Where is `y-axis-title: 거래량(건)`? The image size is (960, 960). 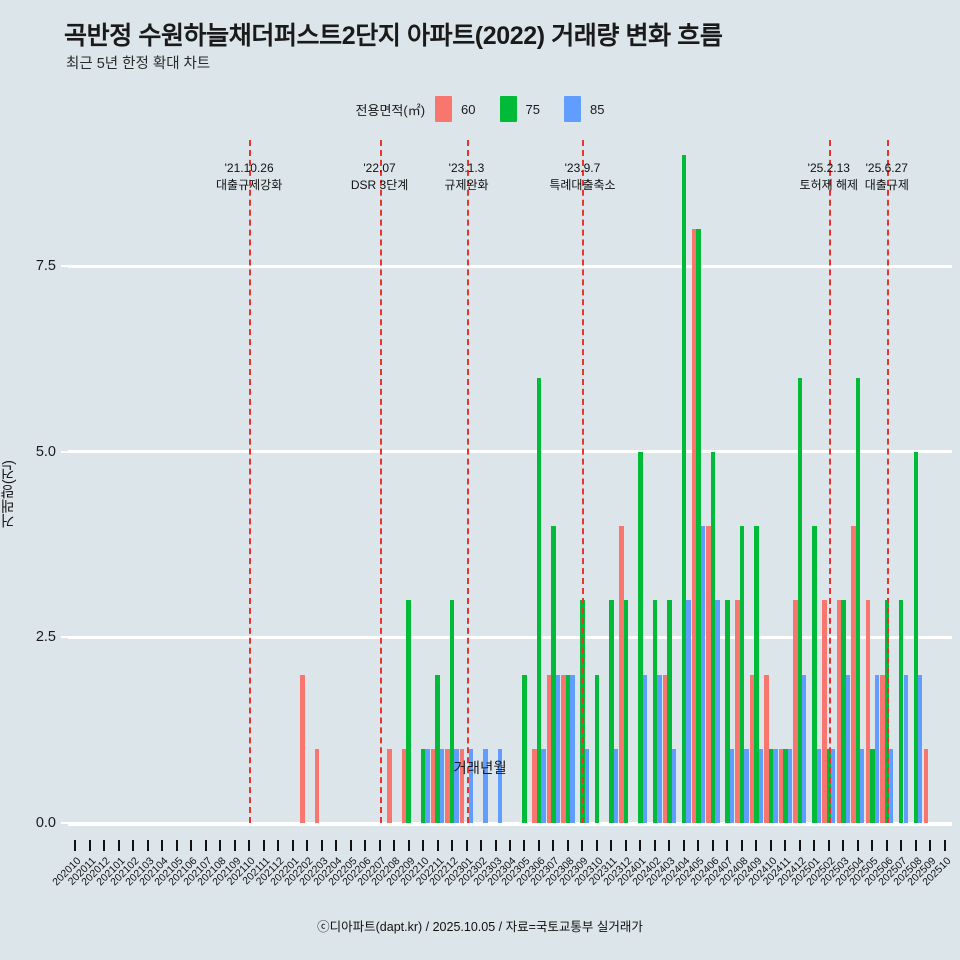
y-axis-title: 거래량(건) is located at coordinates (9, 494).